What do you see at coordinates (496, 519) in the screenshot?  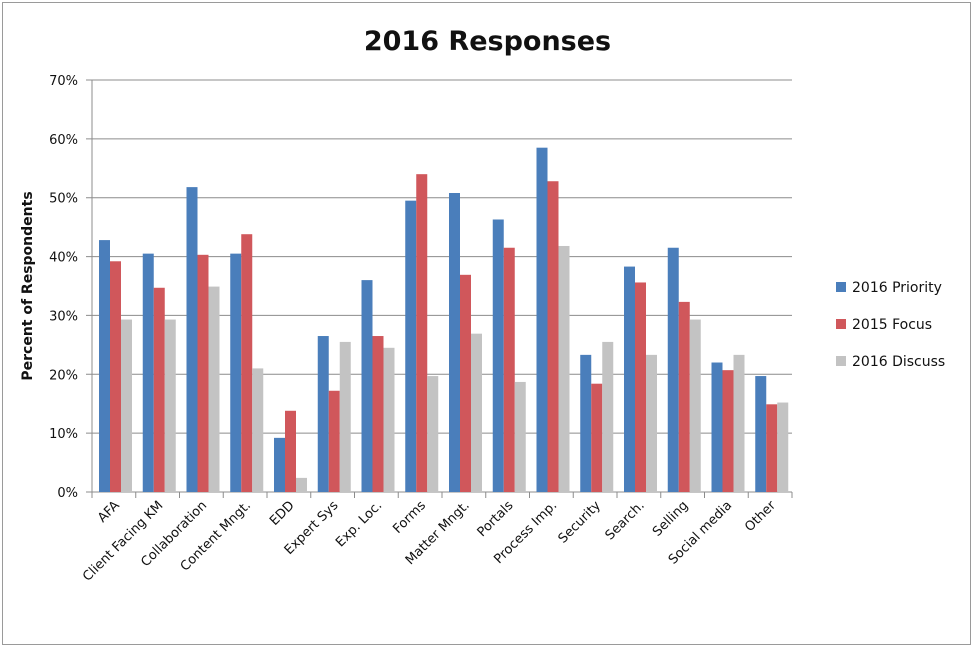 I see `x-tick-label: Portals` at bounding box center [496, 519].